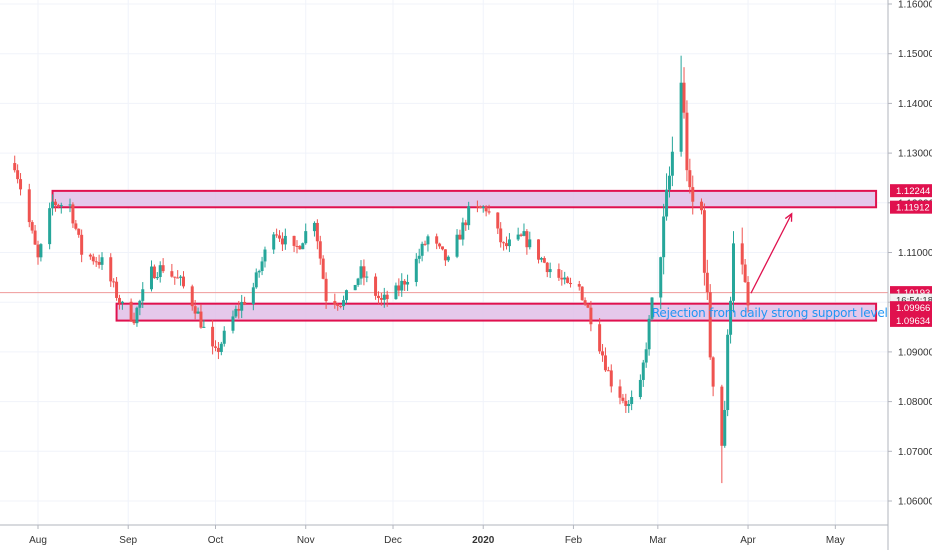  Describe the element at coordinates (437, 535) in the screenshot. I see `time-axis: Aug Sep Oct Nov Dec 2020 Feb Mar Apr May` at that location.